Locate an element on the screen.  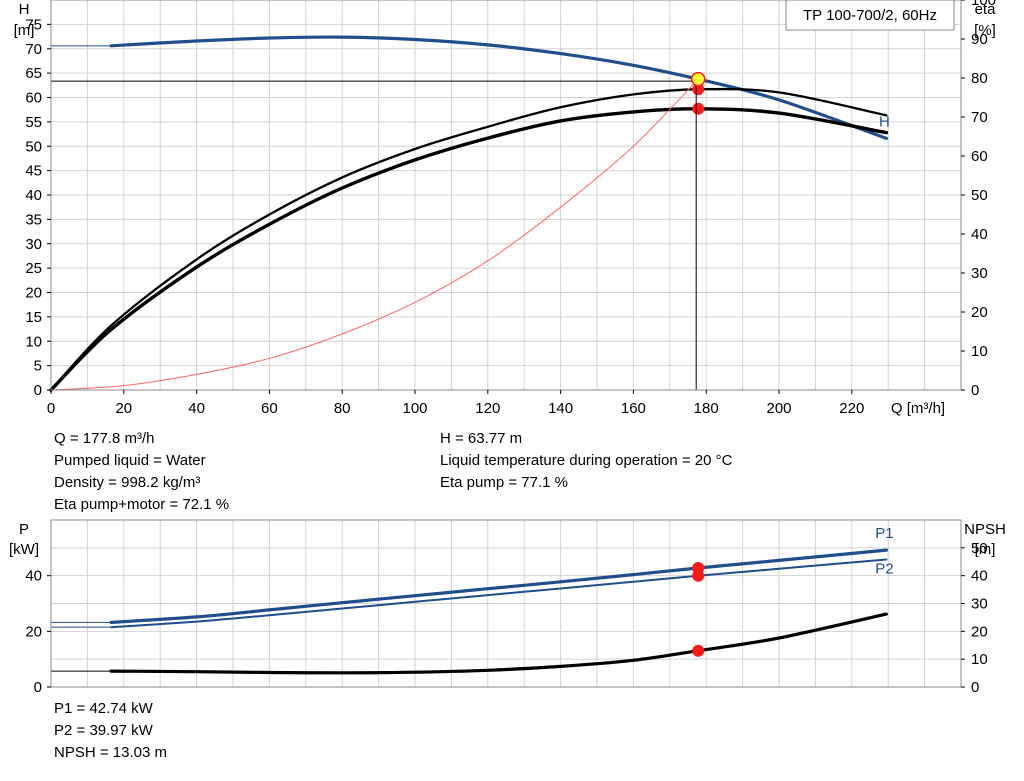
info-npsh: NPSH = 13.03 m is located at coordinates (110, 752).